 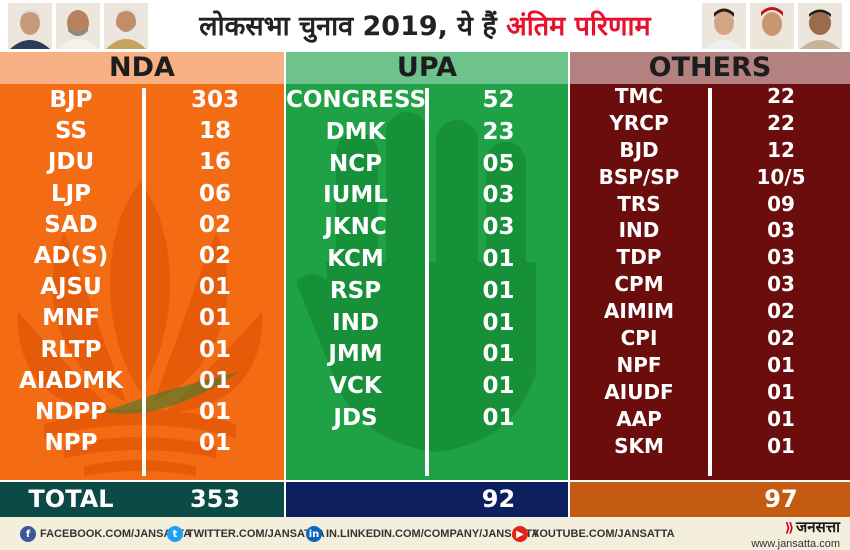 What do you see at coordinates (639, 311) in the screenshot?
I see `party-name: AIMIM` at bounding box center [639, 311].